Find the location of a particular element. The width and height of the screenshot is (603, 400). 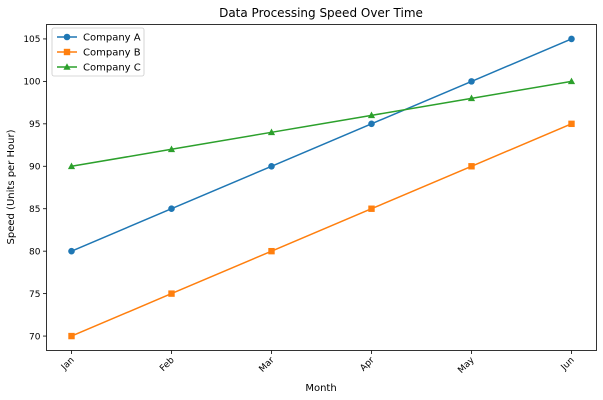

y-axis: 70 75 80 85 90 95 100 105 is located at coordinates (35, 188).